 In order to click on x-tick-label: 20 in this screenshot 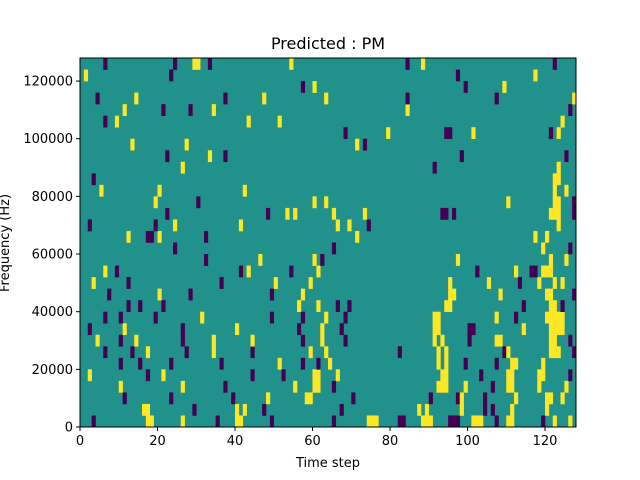, I will do `click(157, 441)`.